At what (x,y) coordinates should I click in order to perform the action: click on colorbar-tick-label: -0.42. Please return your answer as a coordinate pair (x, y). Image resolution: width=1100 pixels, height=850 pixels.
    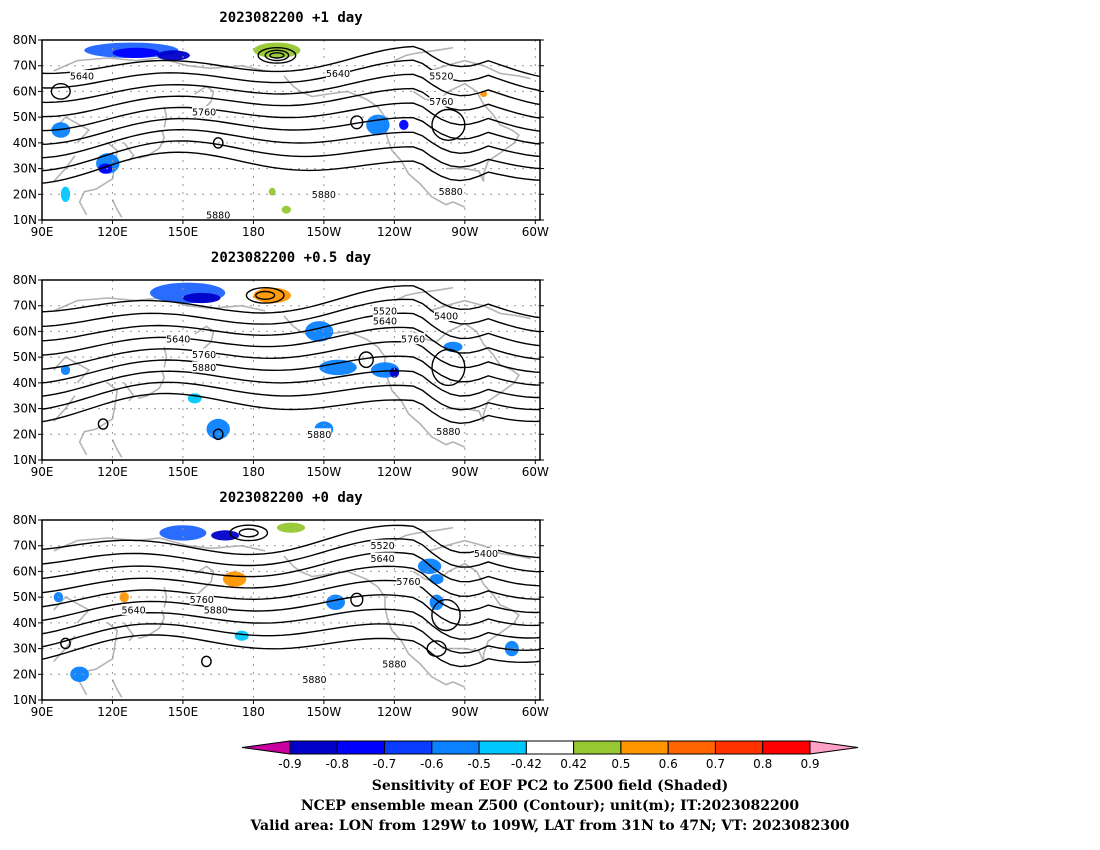
    Looking at the image, I should click on (526, 764).